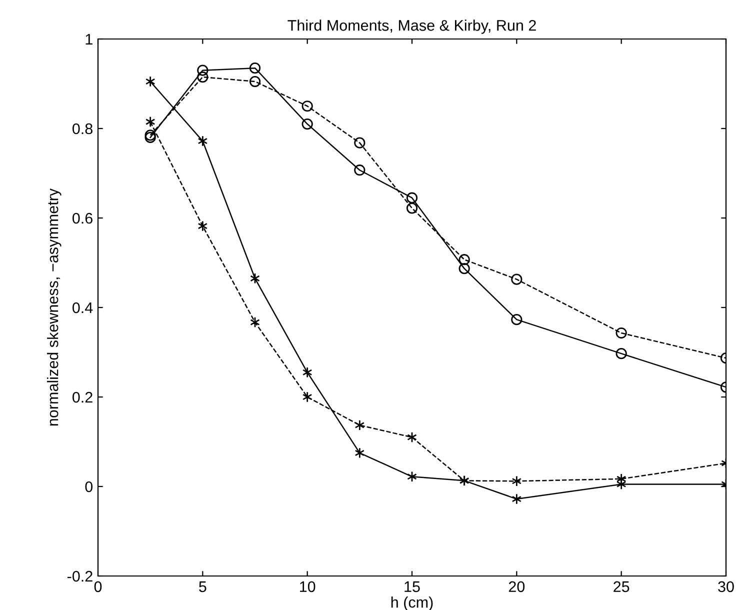  Describe the element at coordinates (82, 397) in the screenshot. I see `y-tick-label: 0.2` at that location.